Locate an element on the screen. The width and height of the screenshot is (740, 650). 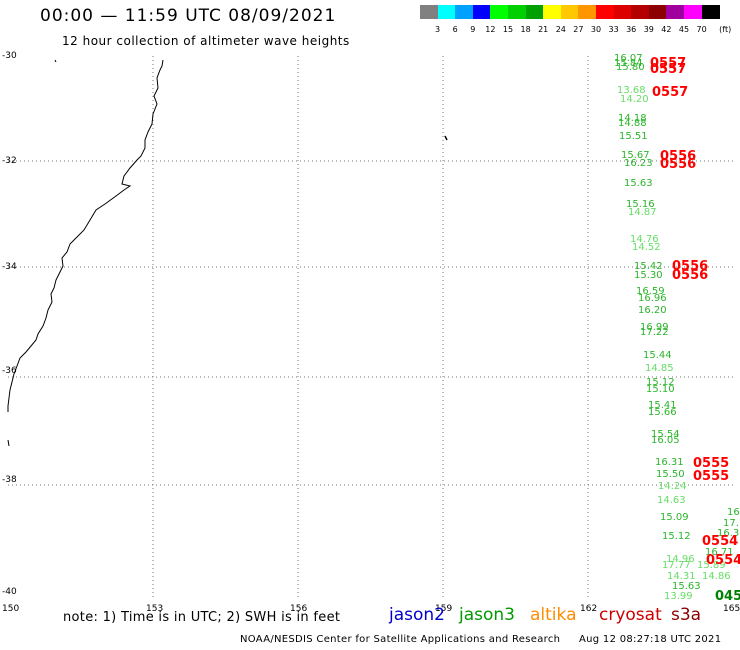
generated-timestamp: Aug 12 08:27:18 UTC 2021 is located at coordinates (650, 639).